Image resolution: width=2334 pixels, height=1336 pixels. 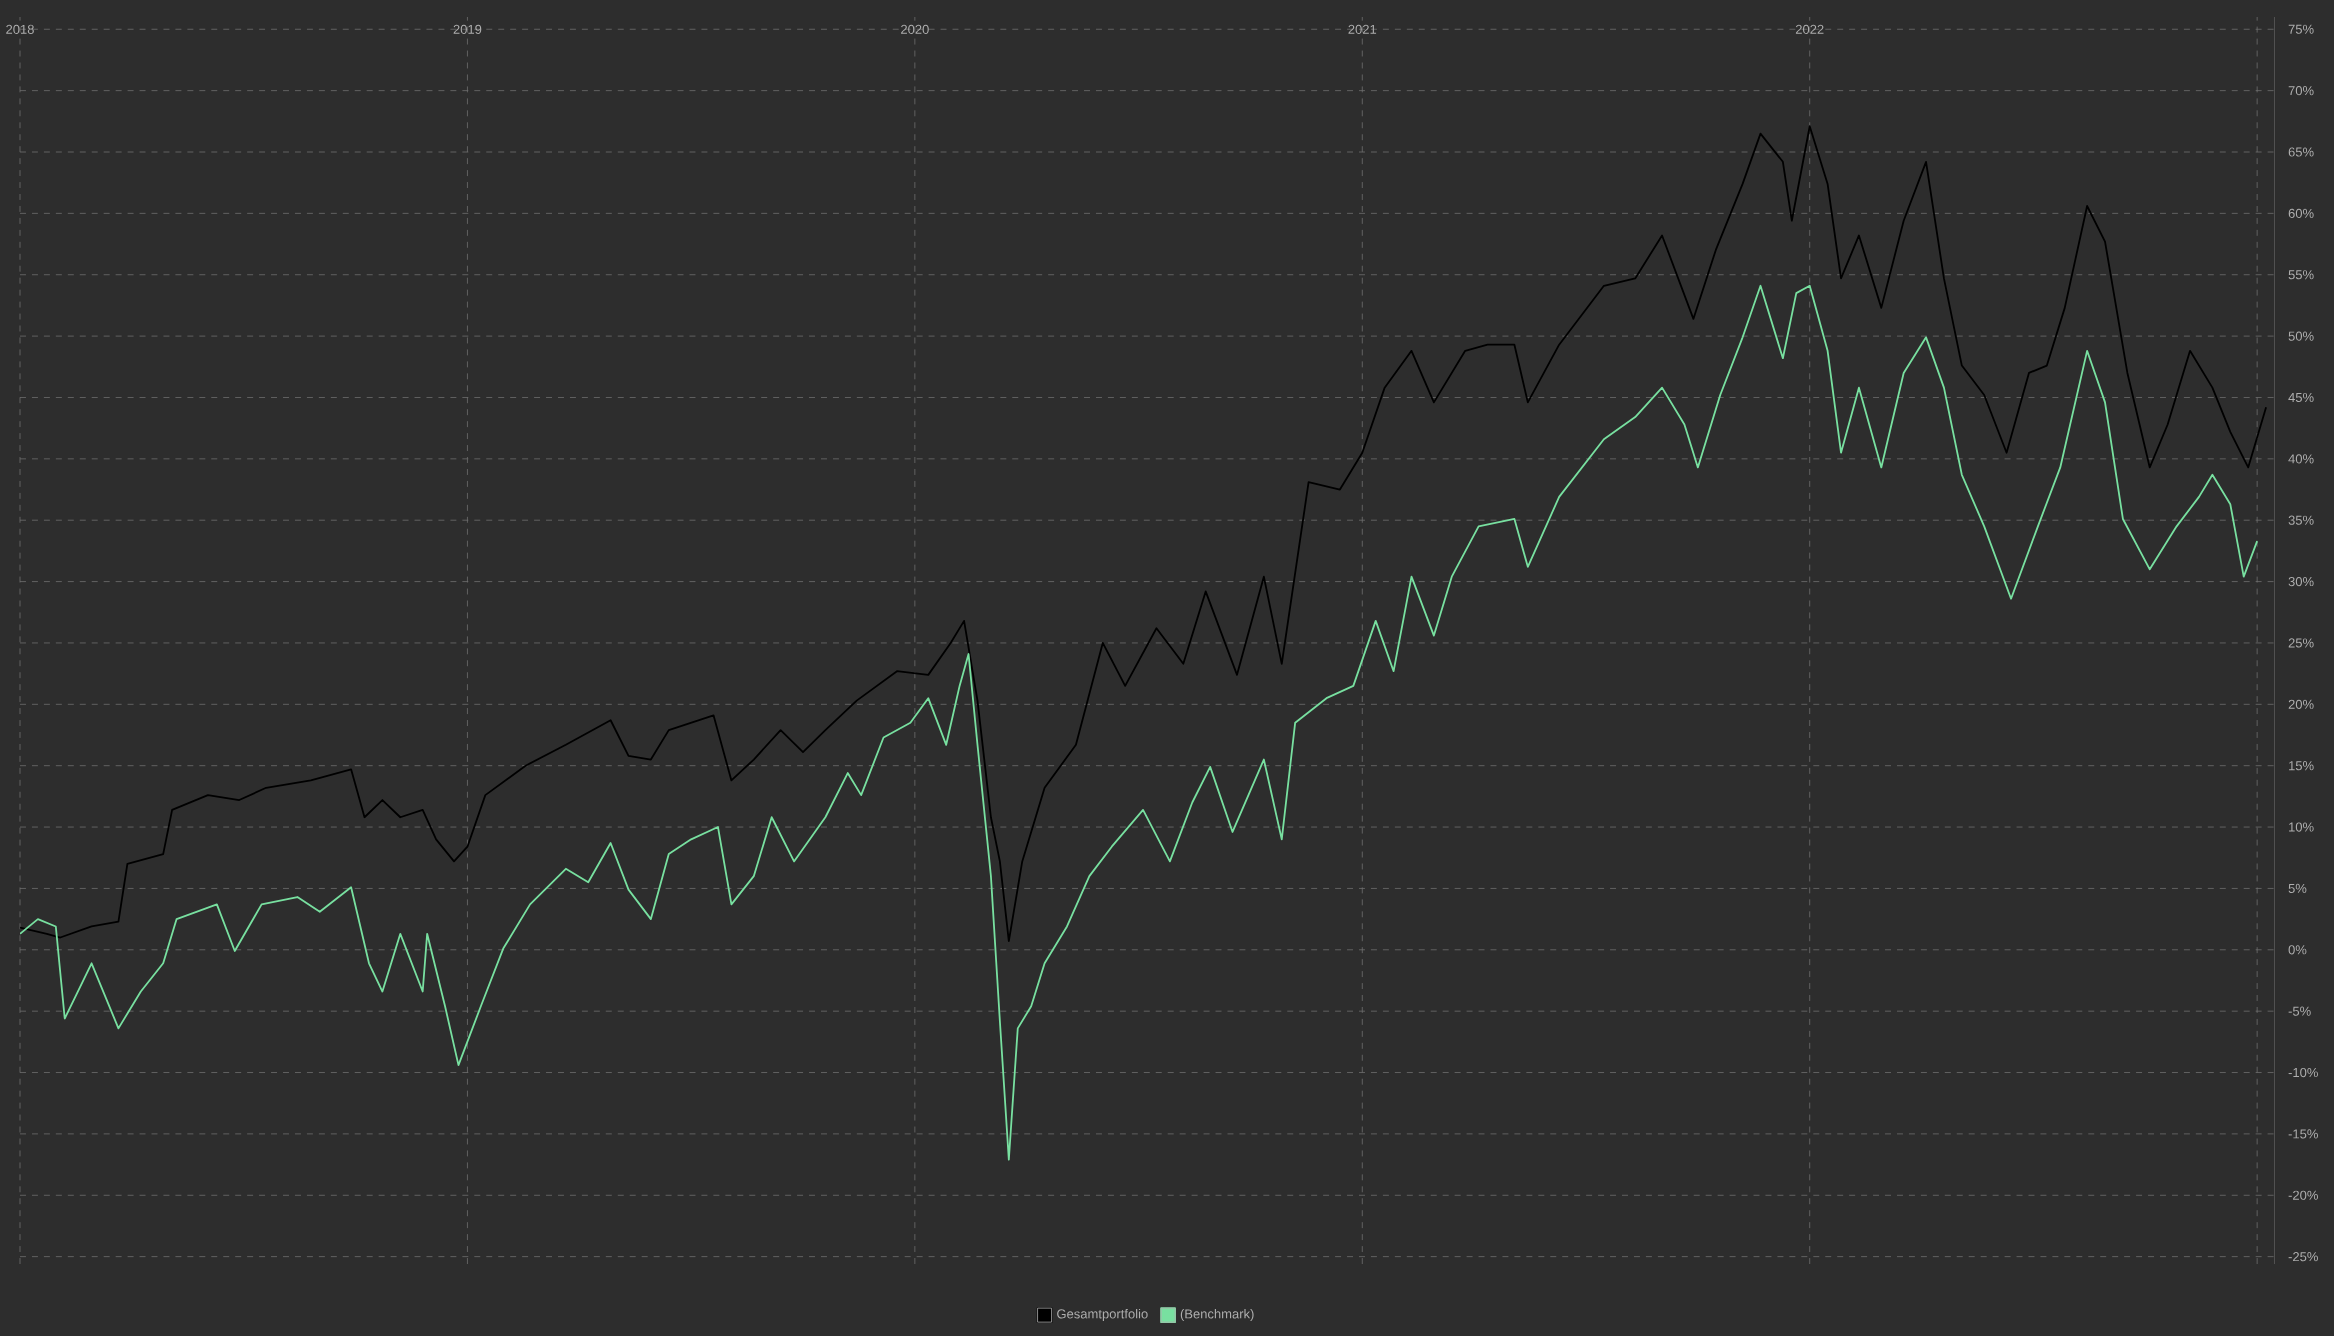 What do you see at coordinates (1809, 29) in the screenshot?
I see `x-tick-label: 2022` at bounding box center [1809, 29].